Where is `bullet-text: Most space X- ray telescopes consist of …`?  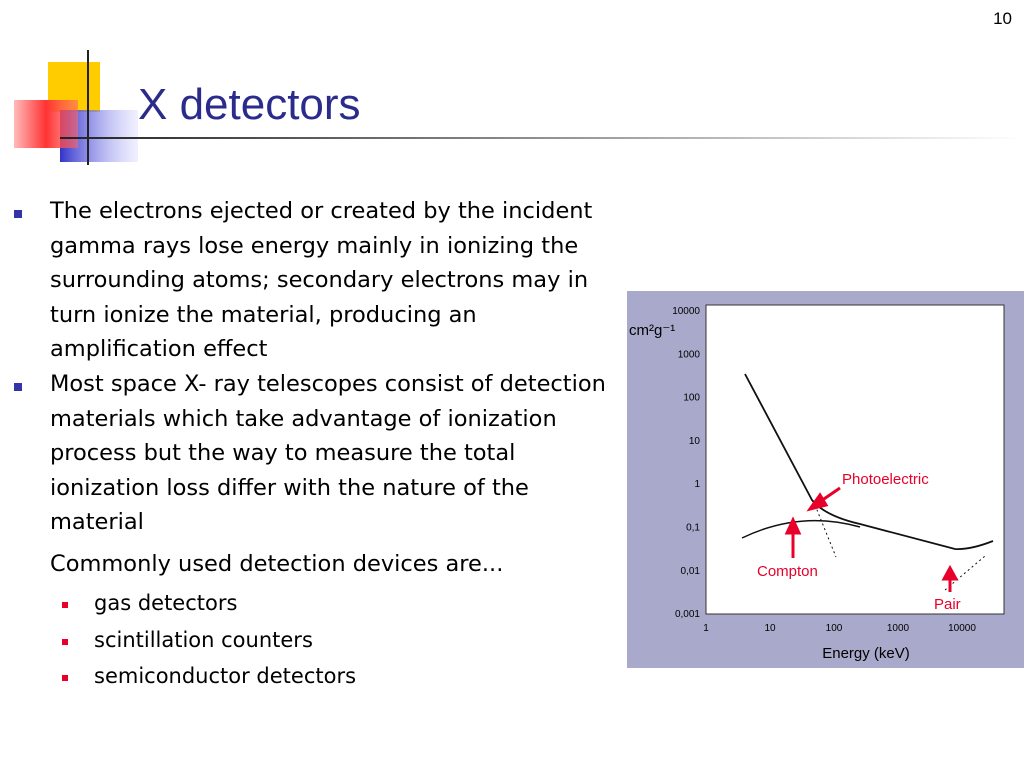 bullet-text: Most space X- ray telescopes consist of … is located at coordinates (328, 453).